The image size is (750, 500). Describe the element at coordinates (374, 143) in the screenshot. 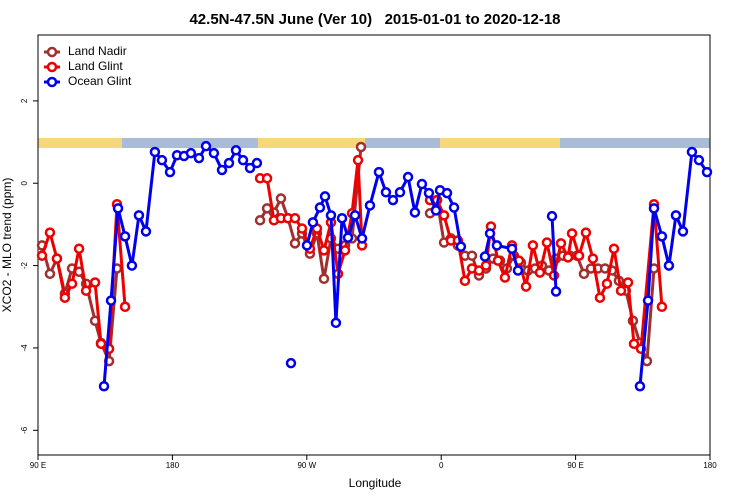

I see `land-ocean-strip` at that location.